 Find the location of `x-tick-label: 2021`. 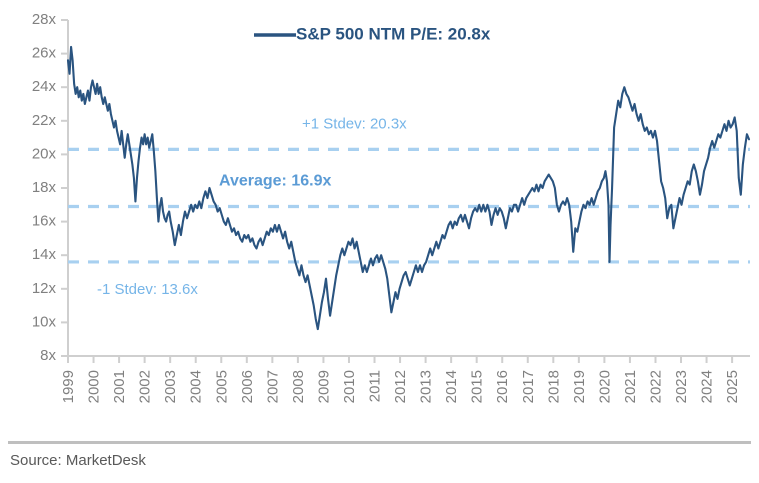

x-tick-label: 2021 is located at coordinates (630, 386).